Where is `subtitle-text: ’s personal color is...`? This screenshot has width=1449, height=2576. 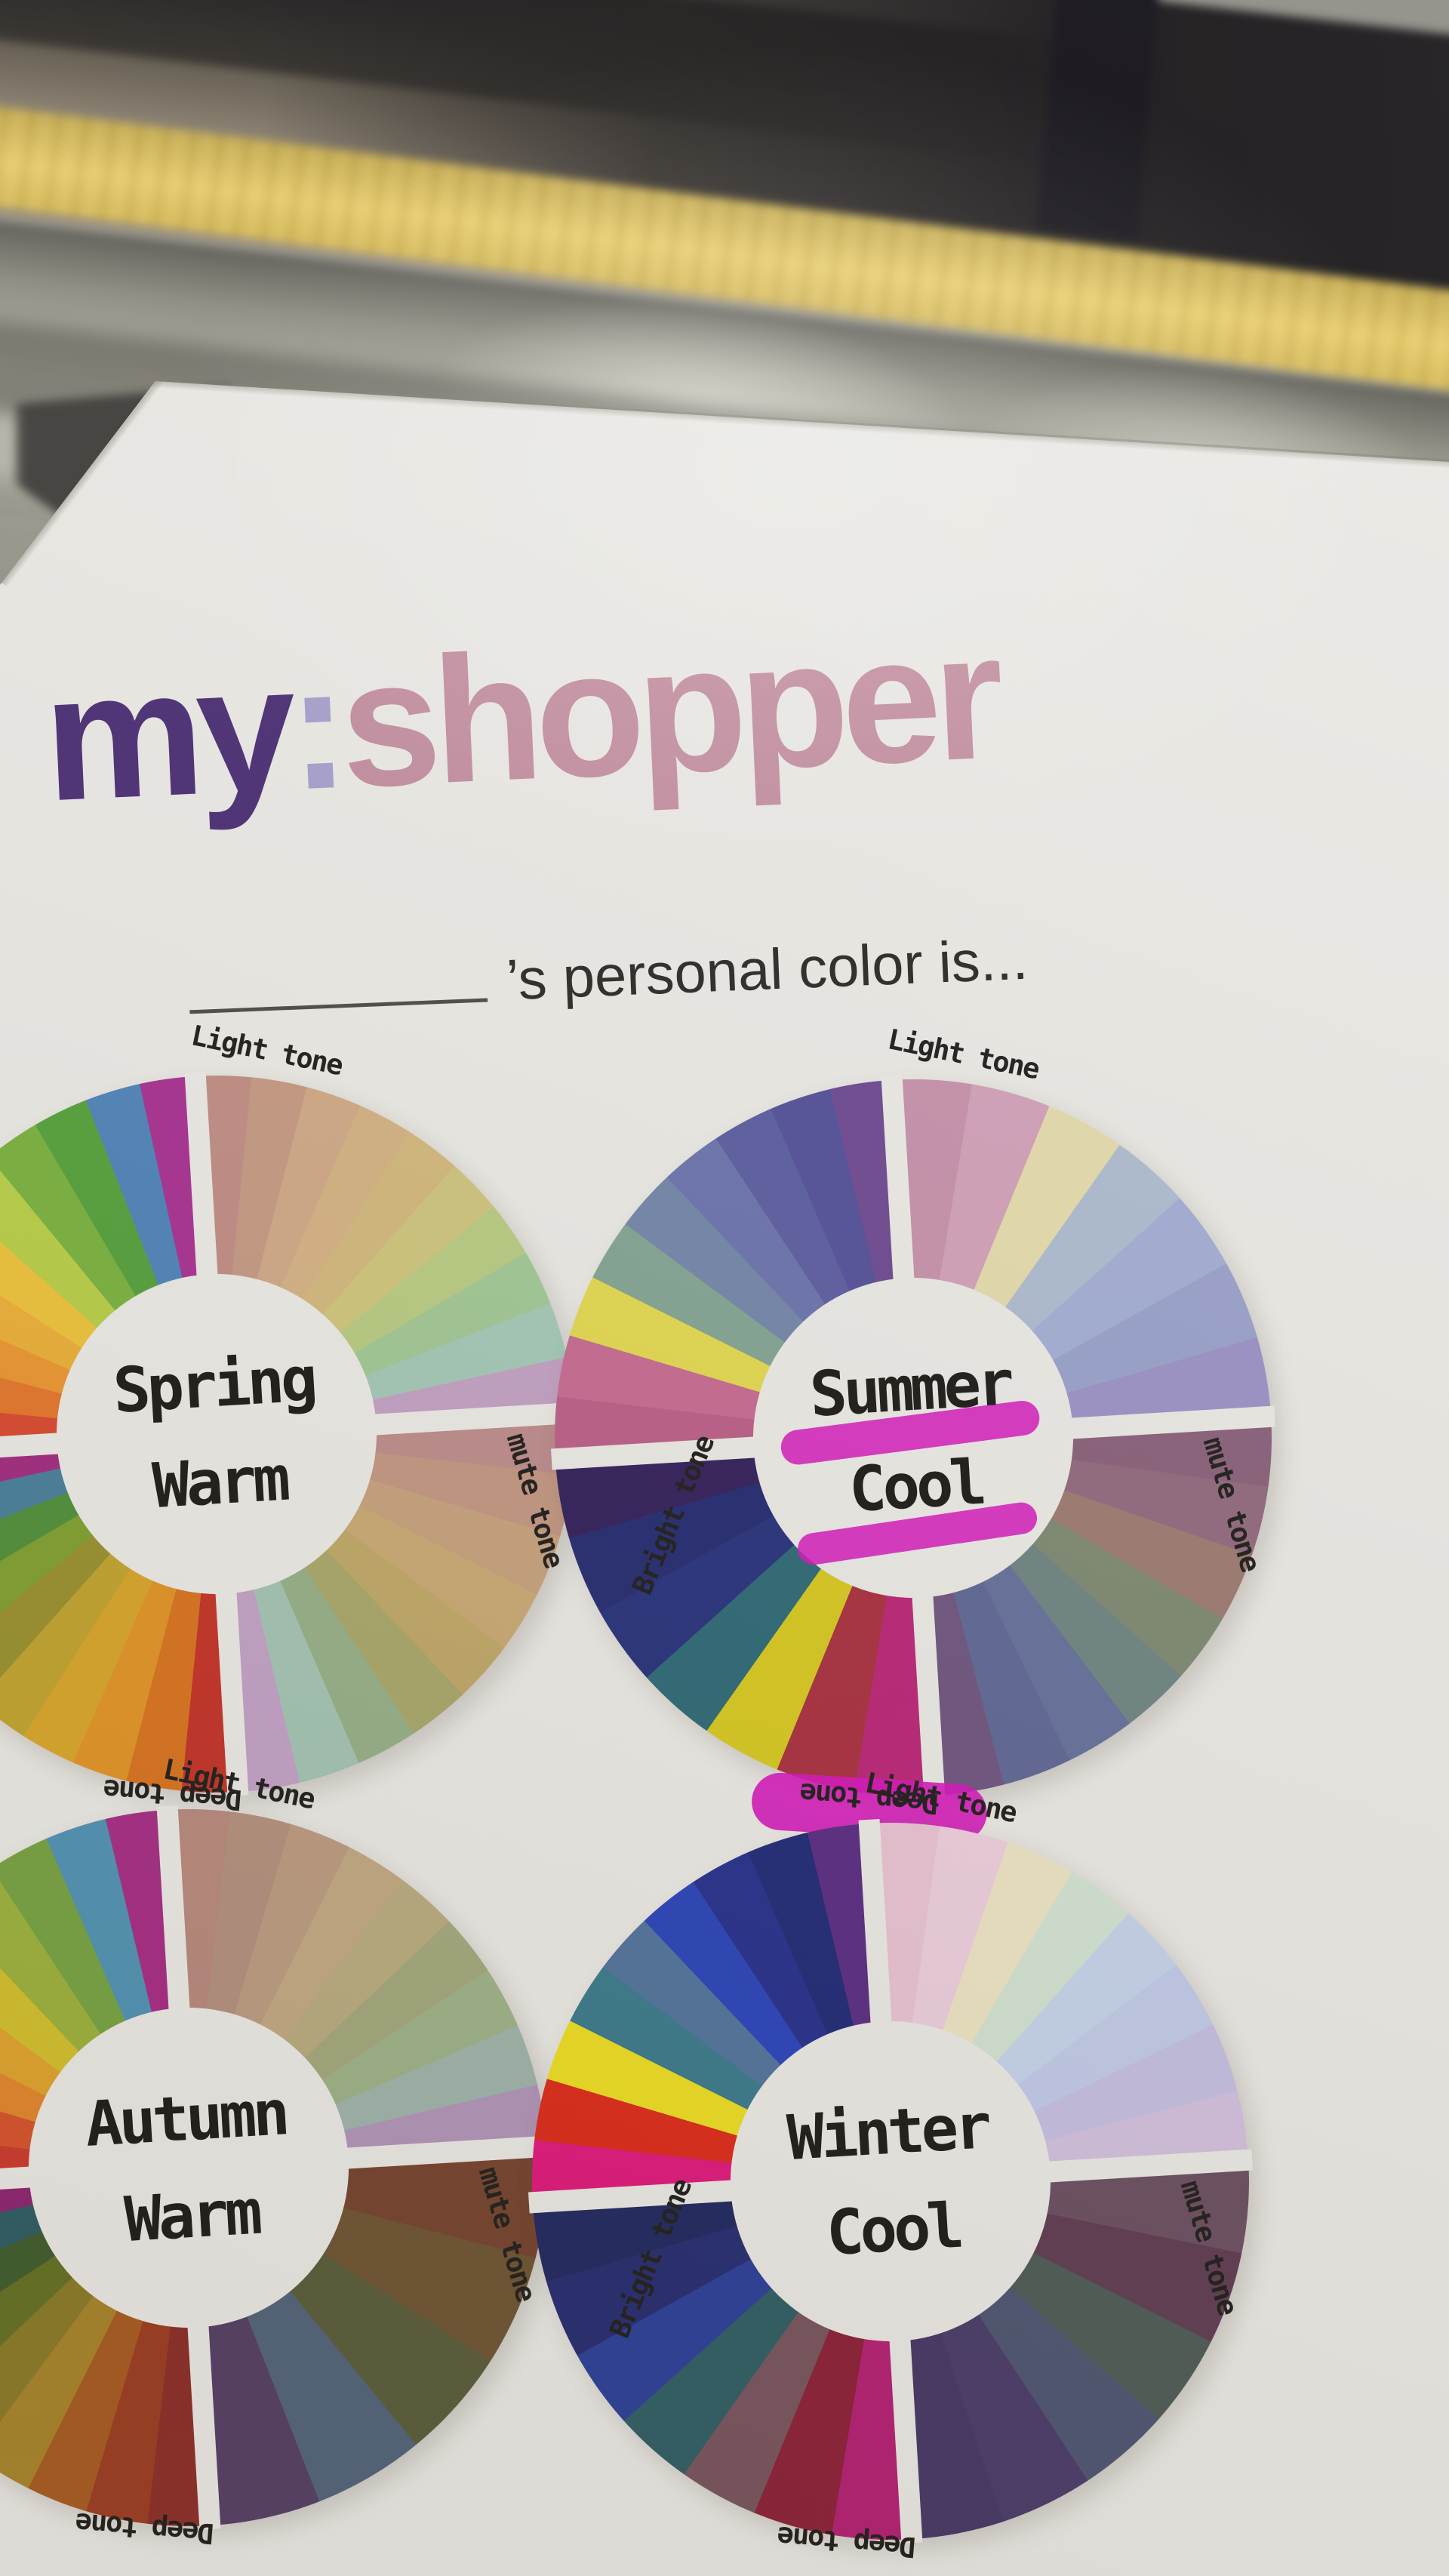 subtitle-text: ’s personal color is... is located at coordinates (767, 970).